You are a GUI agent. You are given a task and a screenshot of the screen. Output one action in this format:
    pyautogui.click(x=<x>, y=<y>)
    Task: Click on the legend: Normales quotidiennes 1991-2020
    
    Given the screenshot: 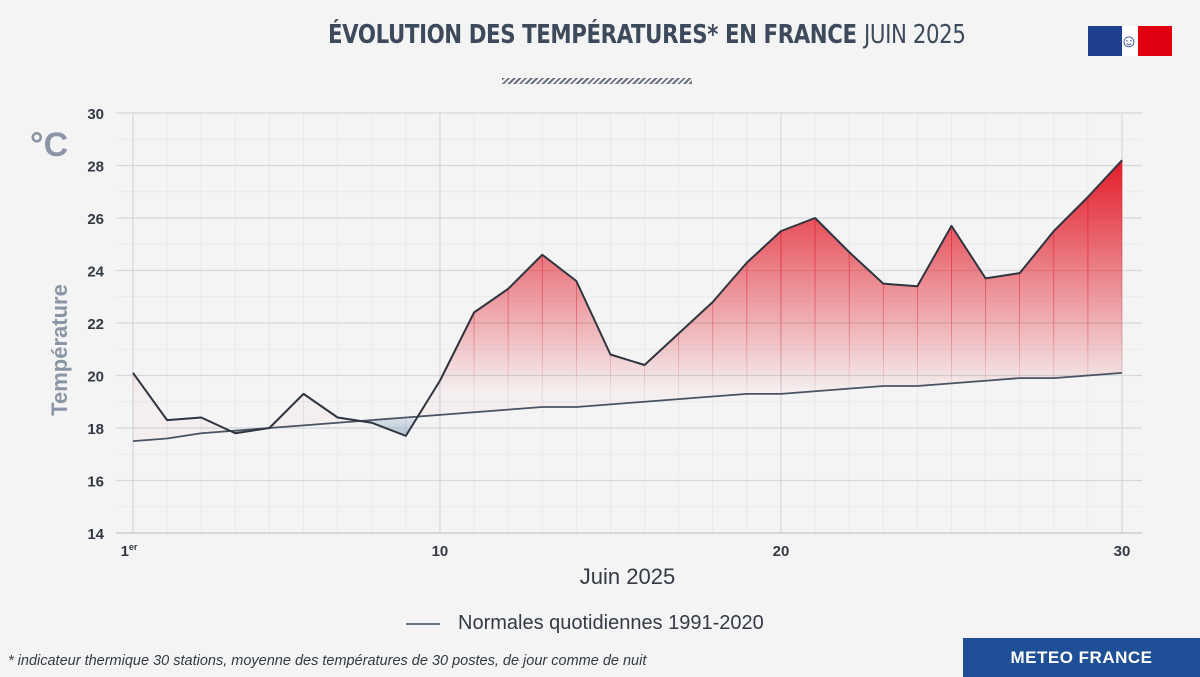 What is the action you would take?
    pyautogui.click(x=585, y=623)
    